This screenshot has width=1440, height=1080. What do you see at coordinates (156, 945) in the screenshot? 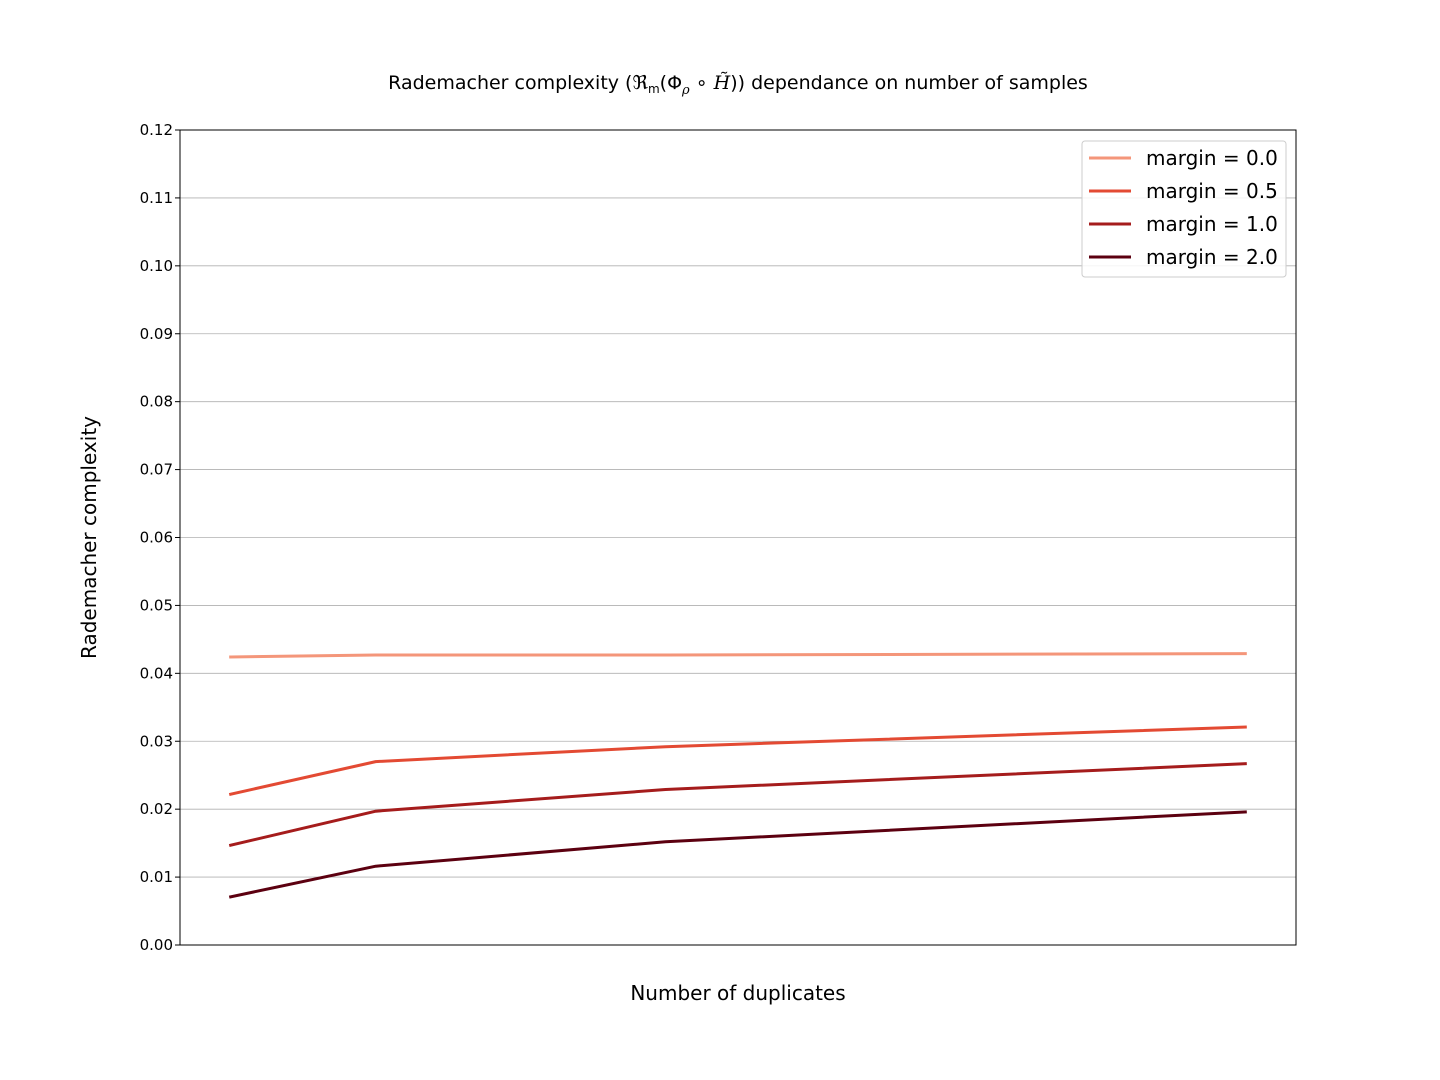
I see `y-tick-label: 0.00` at bounding box center [156, 945].